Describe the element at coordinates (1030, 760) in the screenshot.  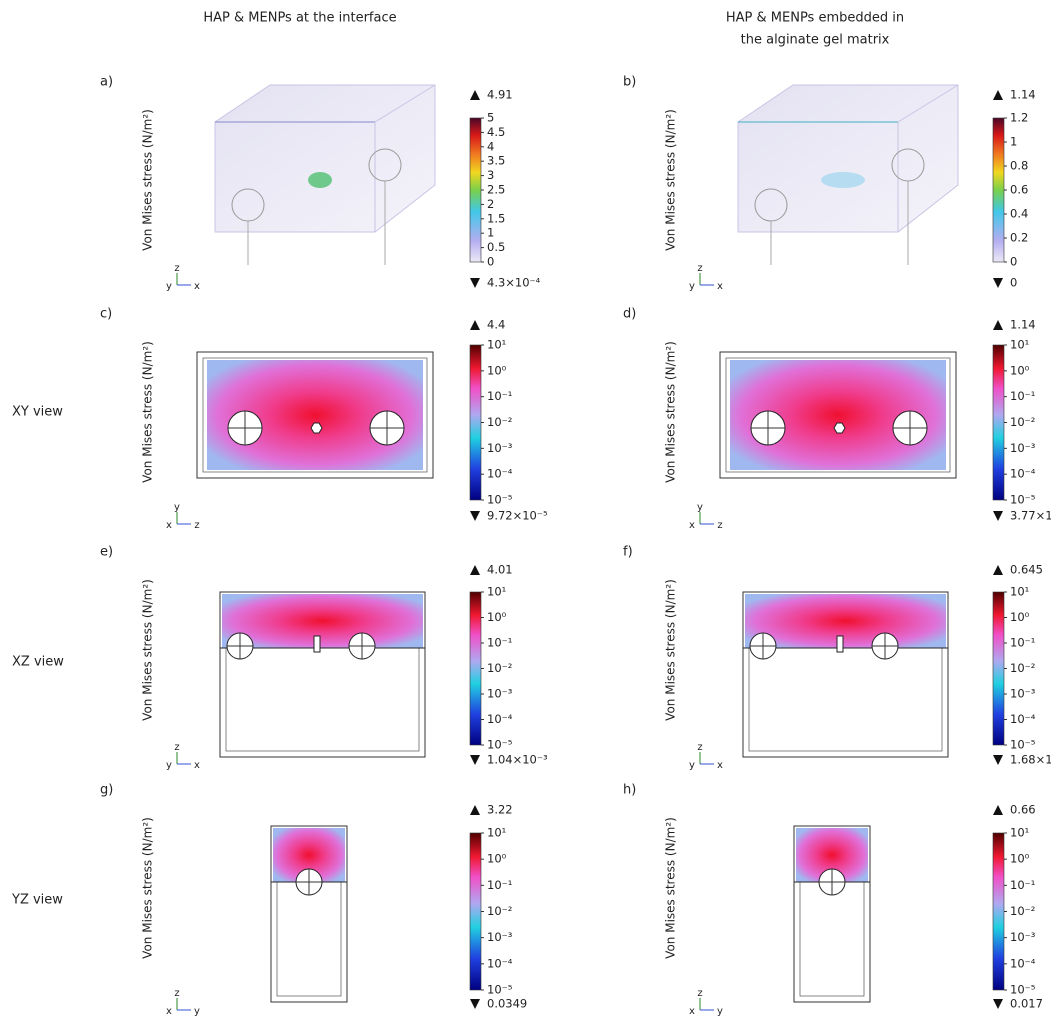
I see `colorbar-min: 1.68×10⁻³` at that location.